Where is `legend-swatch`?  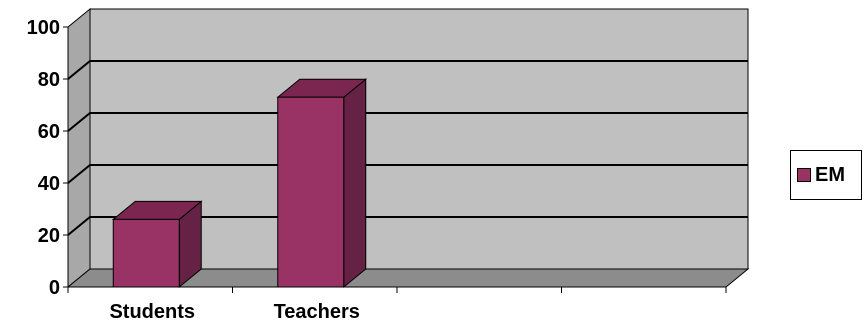 legend-swatch is located at coordinates (804, 175).